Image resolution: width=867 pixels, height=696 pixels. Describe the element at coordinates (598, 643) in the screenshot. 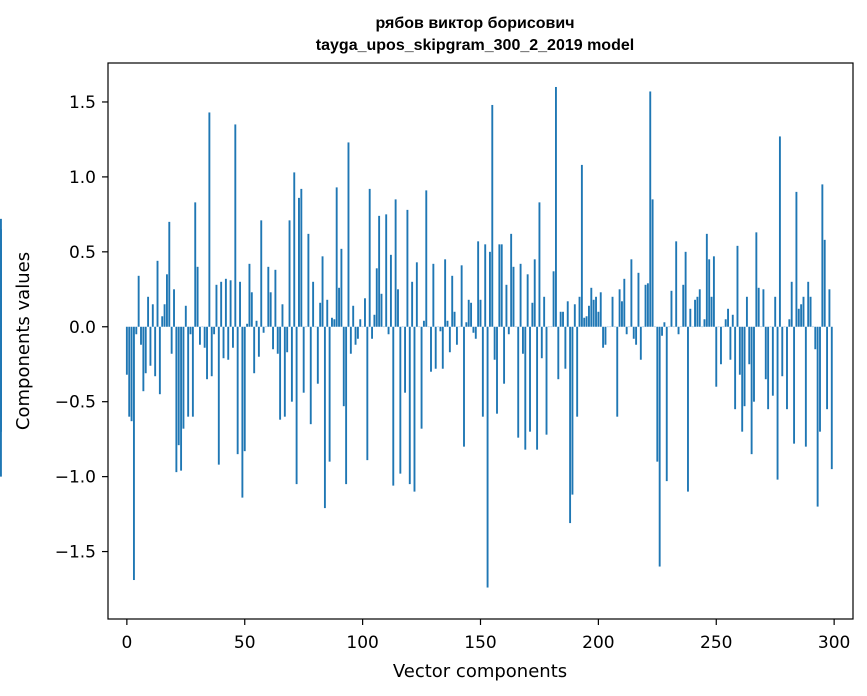

I see `x-tick-label: 200` at that location.